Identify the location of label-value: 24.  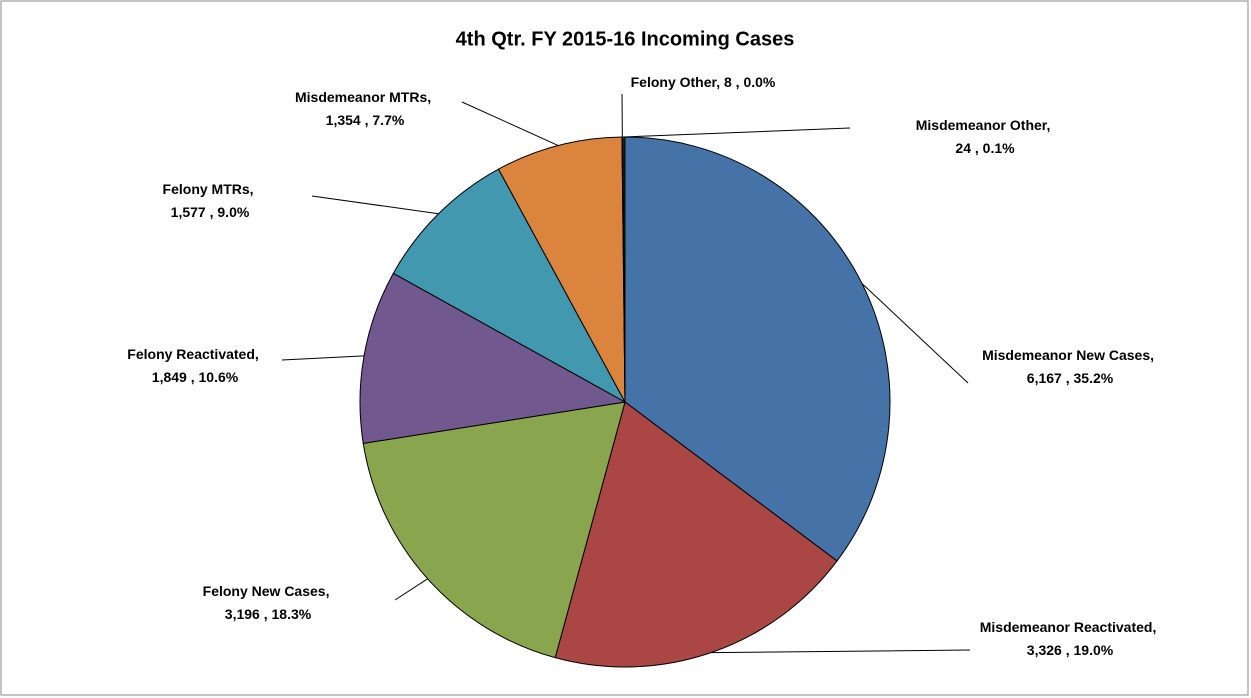
(963, 148).